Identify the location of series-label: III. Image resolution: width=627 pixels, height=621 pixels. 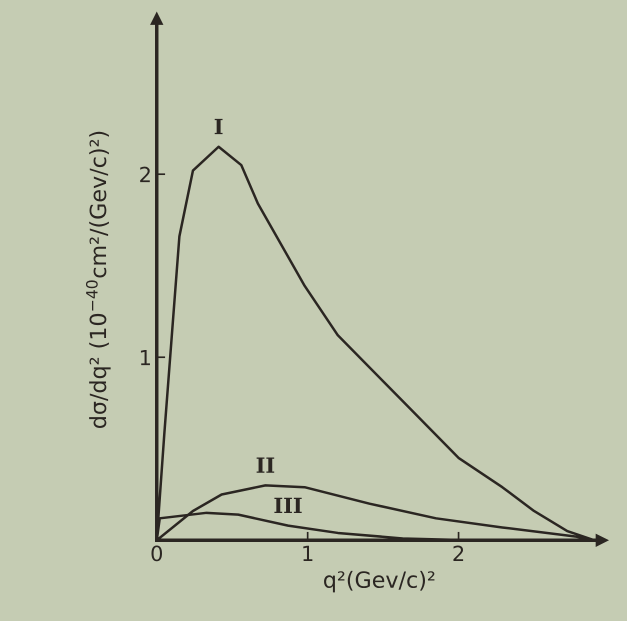
(288, 505).